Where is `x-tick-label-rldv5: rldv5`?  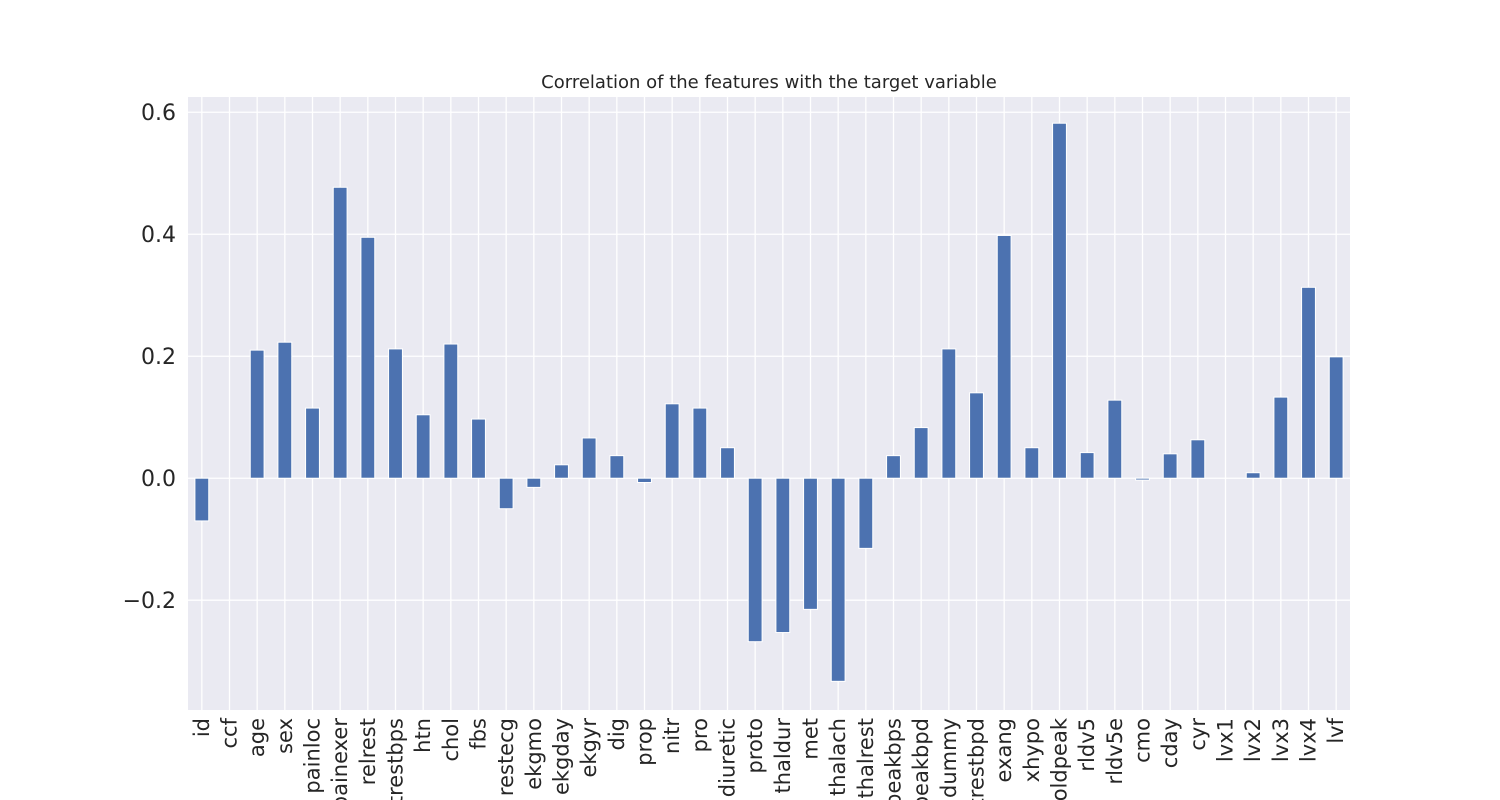
x-tick-label-rldv5: rldv5 is located at coordinates (1087, 745).